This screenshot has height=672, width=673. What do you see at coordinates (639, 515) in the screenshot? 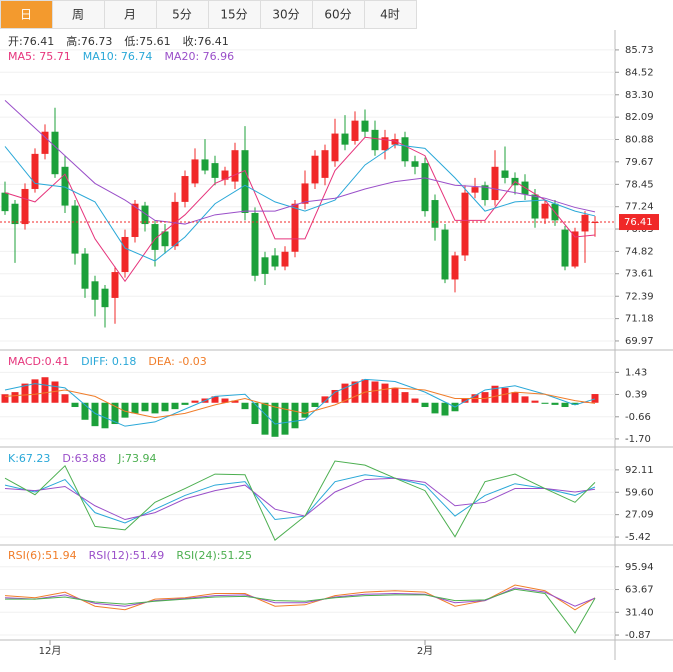
I see `y-tick-label: 27.09` at bounding box center [639, 515].